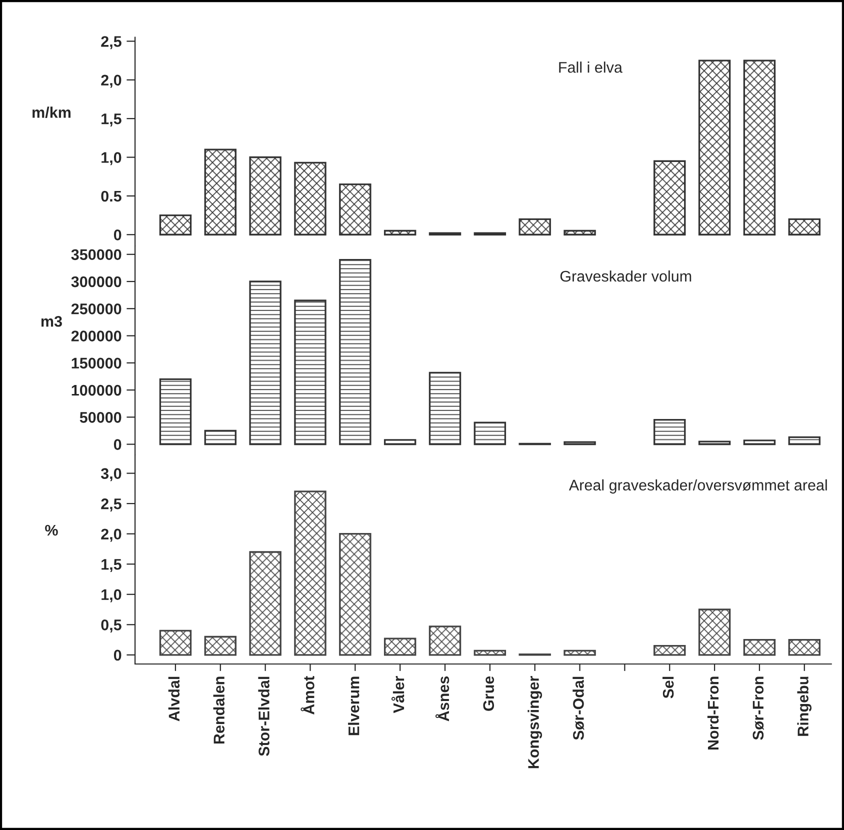 Image resolution: width=844 pixels, height=830 pixels. I want to click on x-tick-label: Sør-Odal, so click(578, 708).